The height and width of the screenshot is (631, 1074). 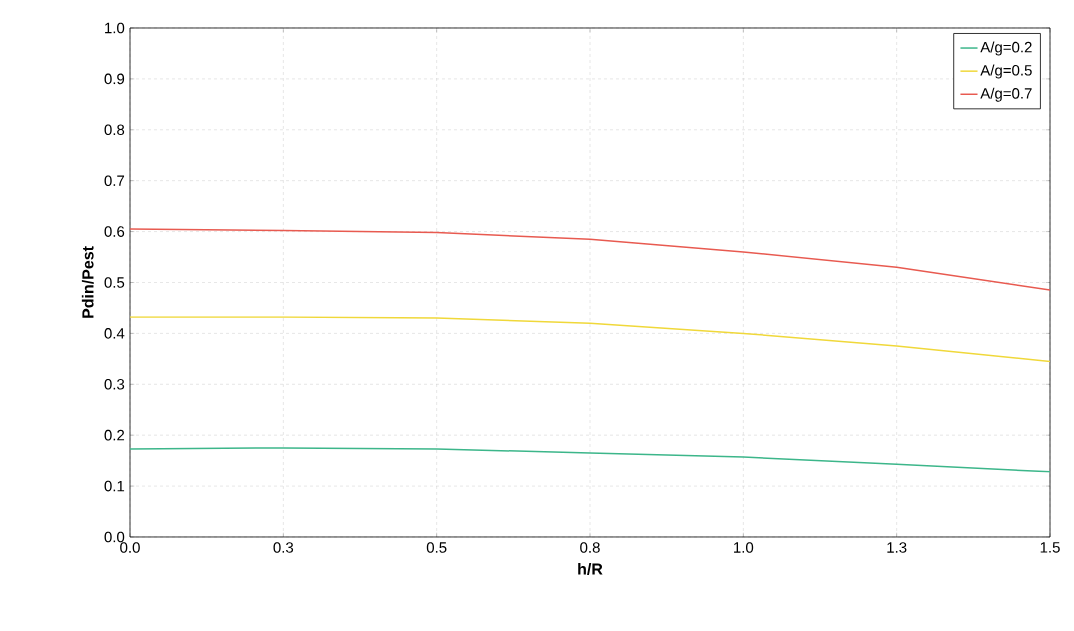 I want to click on x-tick-label: 0.8, so click(x=590, y=547).